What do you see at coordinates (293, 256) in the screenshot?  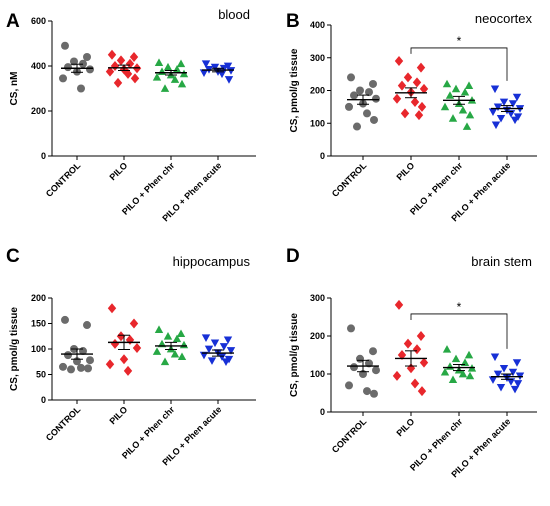 I see `panel-letter: D` at bounding box center [293, 256].